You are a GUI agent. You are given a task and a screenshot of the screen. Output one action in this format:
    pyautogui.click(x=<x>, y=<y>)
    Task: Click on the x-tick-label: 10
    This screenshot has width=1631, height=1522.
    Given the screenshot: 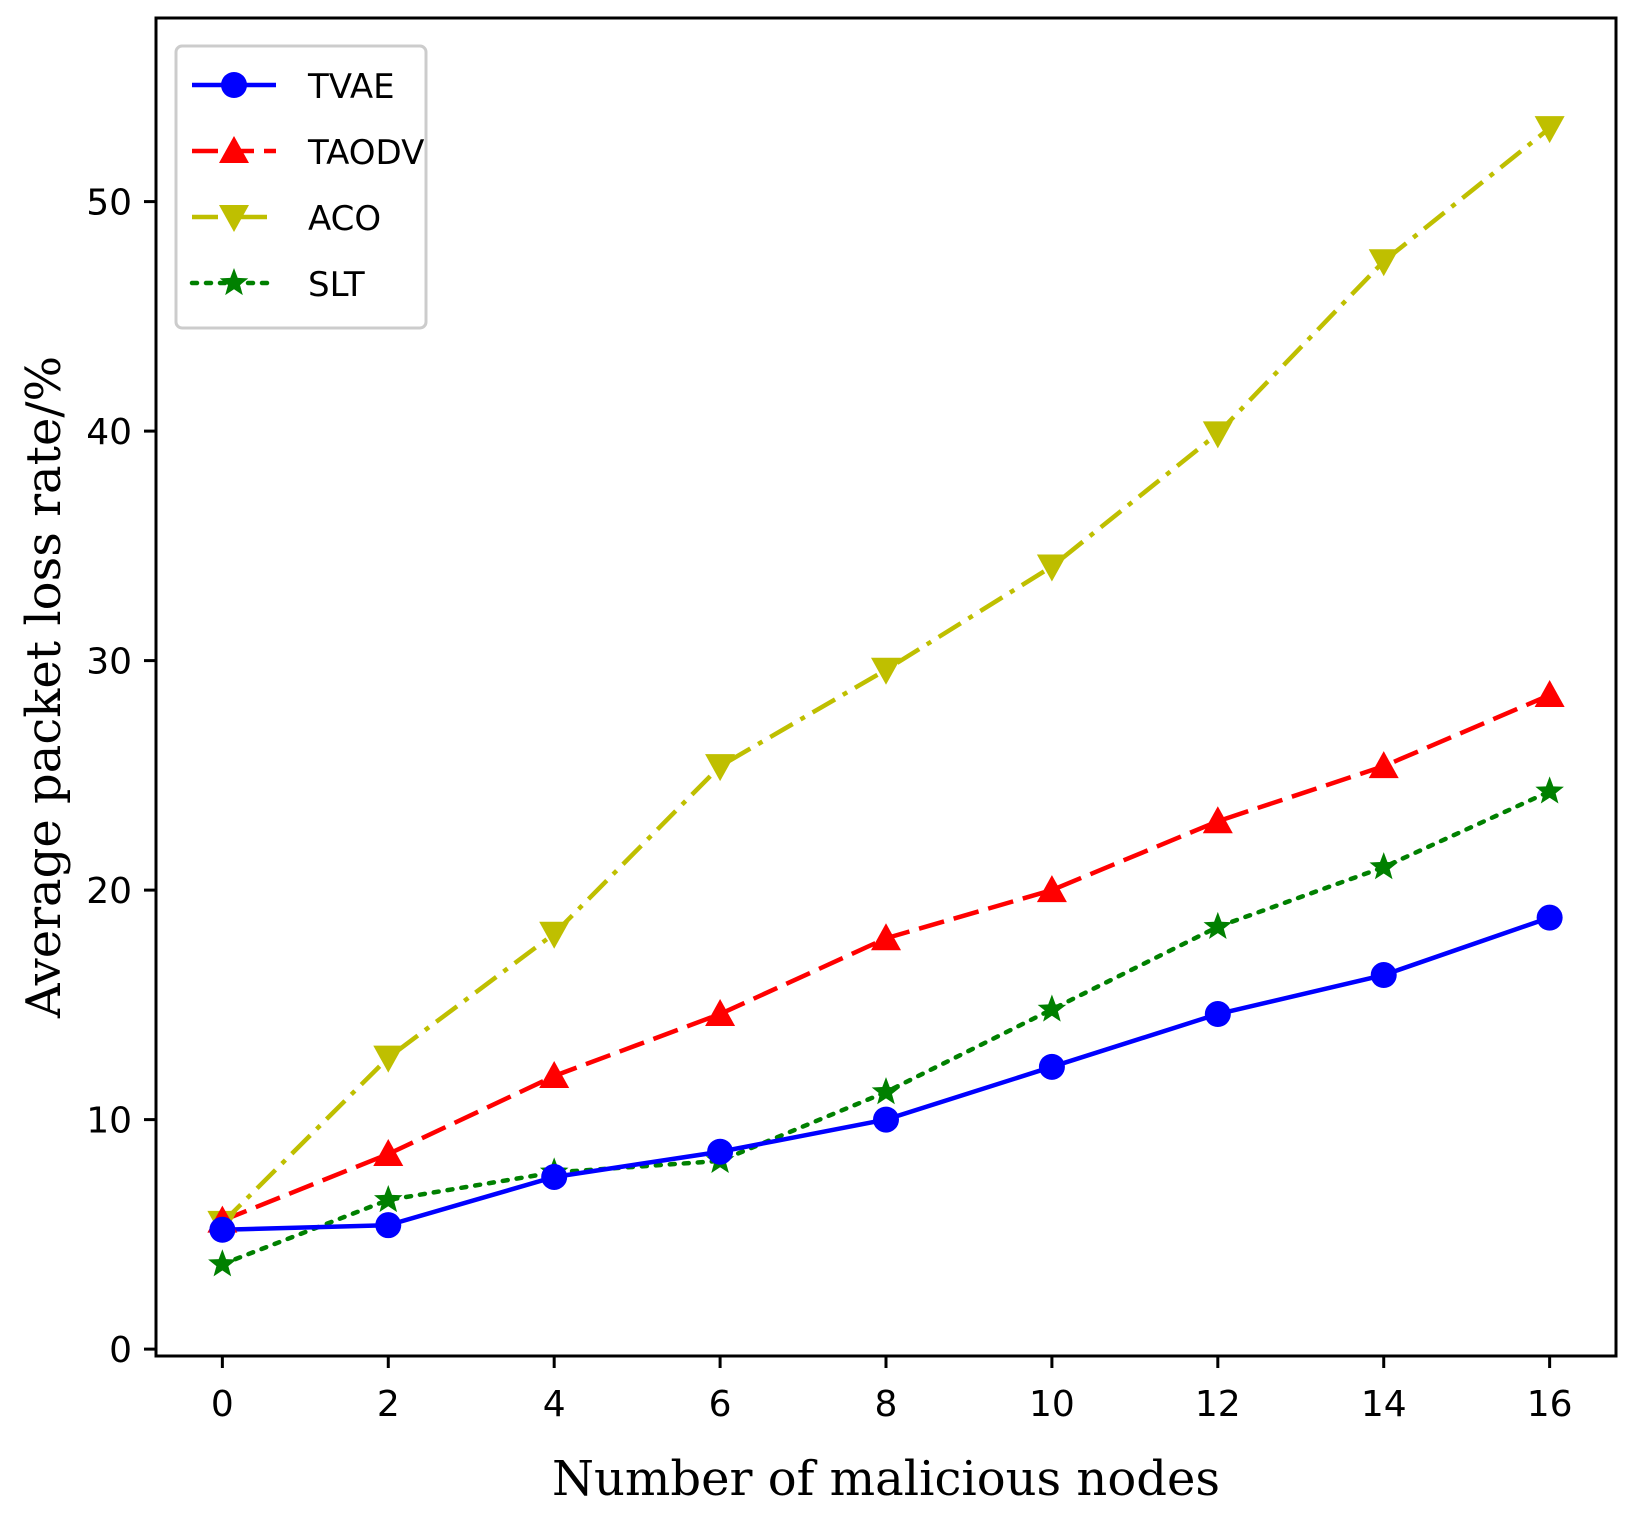 What is the action you would take?
    pyautogui.click(x=1052, y=1404)
    